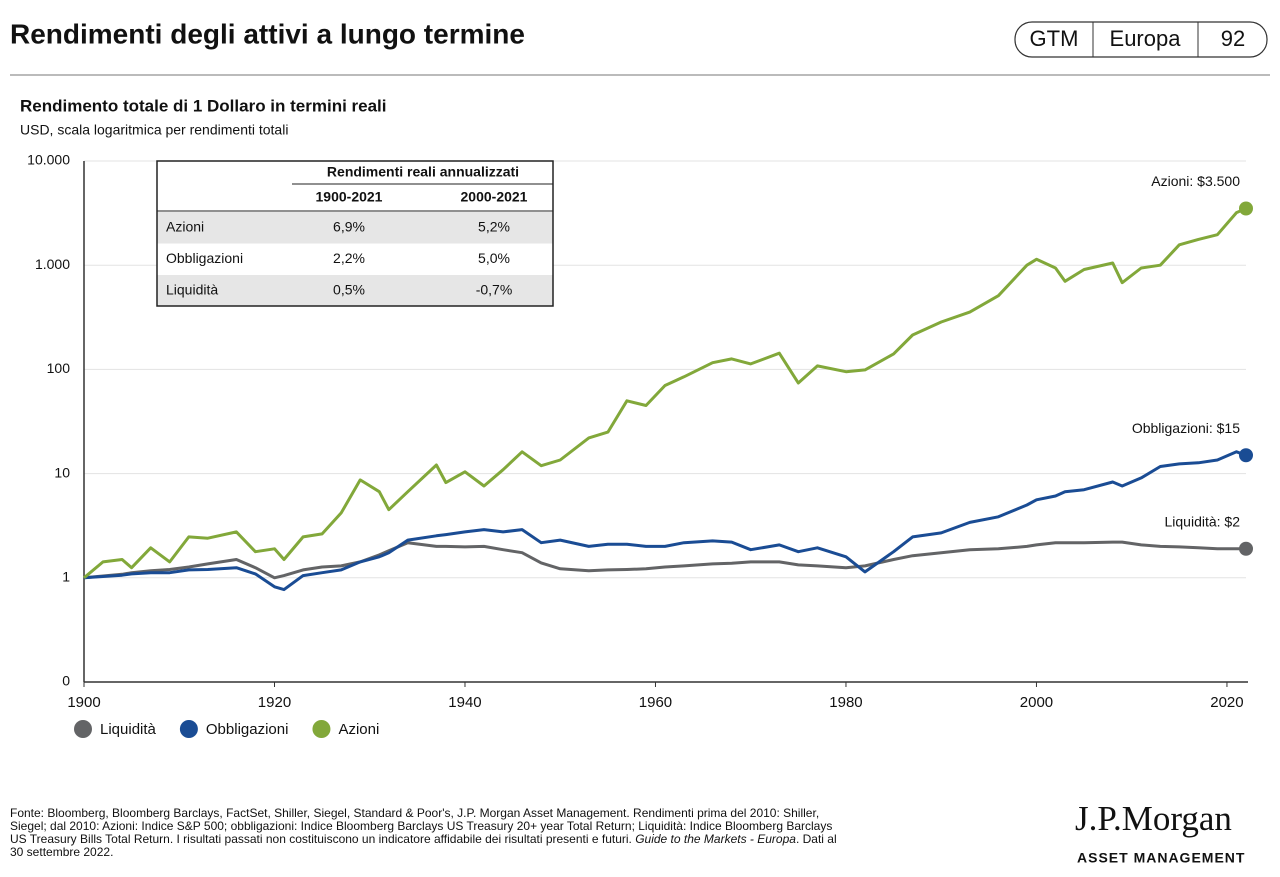  Describe the element at coordinates (715, 839) in the screenshot. I see `footnote-text: Guide to the Markets - Europa` at that location.